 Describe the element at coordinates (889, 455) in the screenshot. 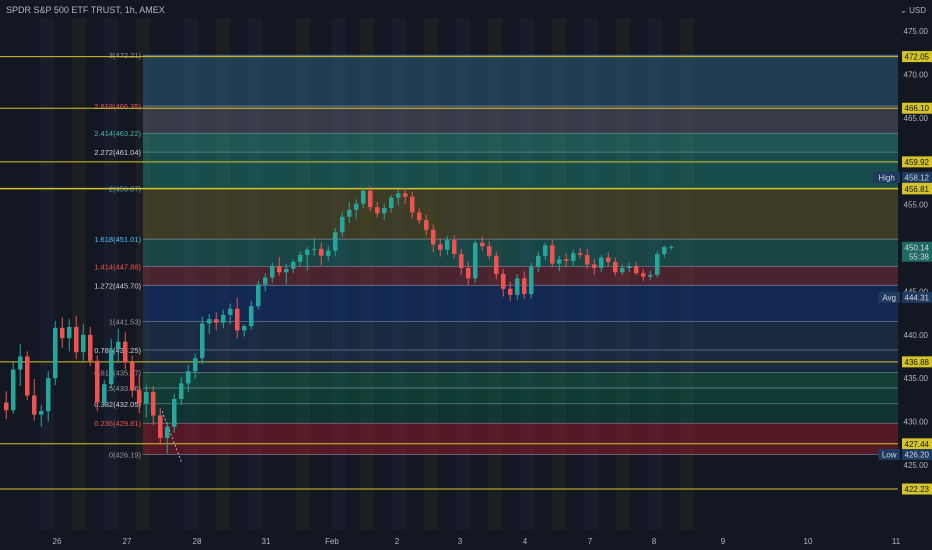

I see `price-tag-name: Low` at that location.